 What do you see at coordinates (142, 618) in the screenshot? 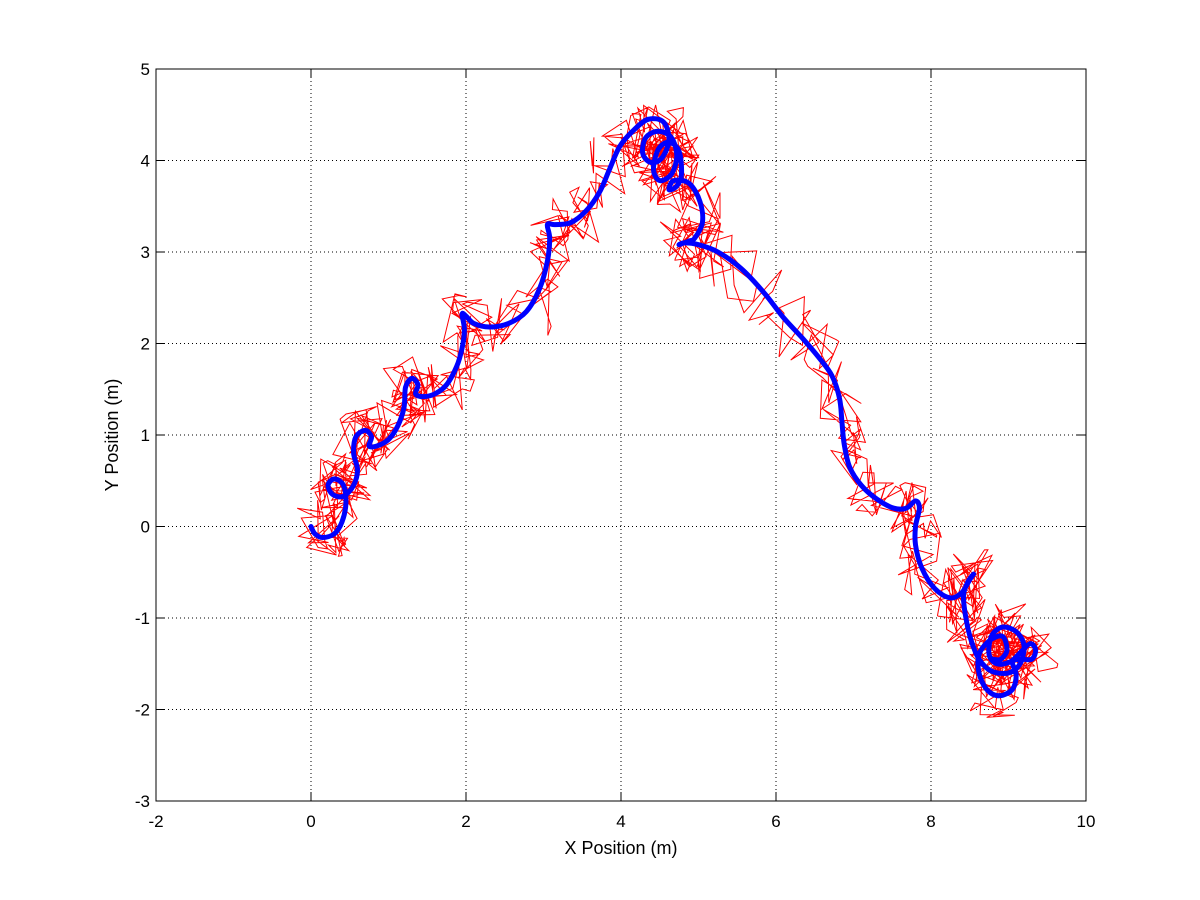
I see `y-tick-label: -1` at bounding box center [142, 618].